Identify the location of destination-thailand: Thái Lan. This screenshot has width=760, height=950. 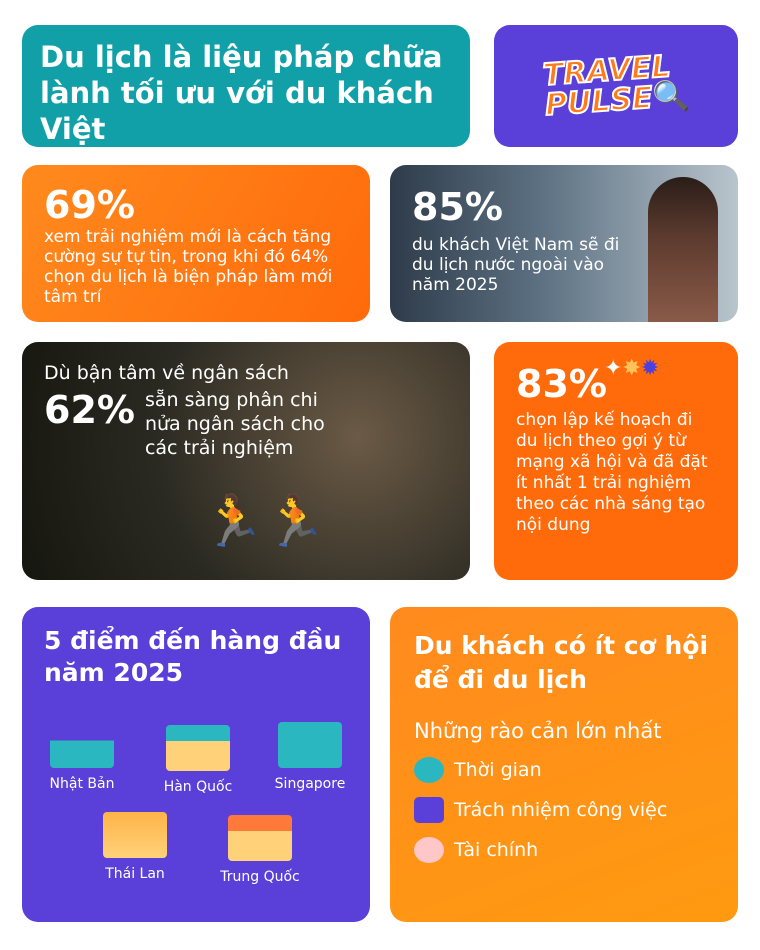
(135, 847).